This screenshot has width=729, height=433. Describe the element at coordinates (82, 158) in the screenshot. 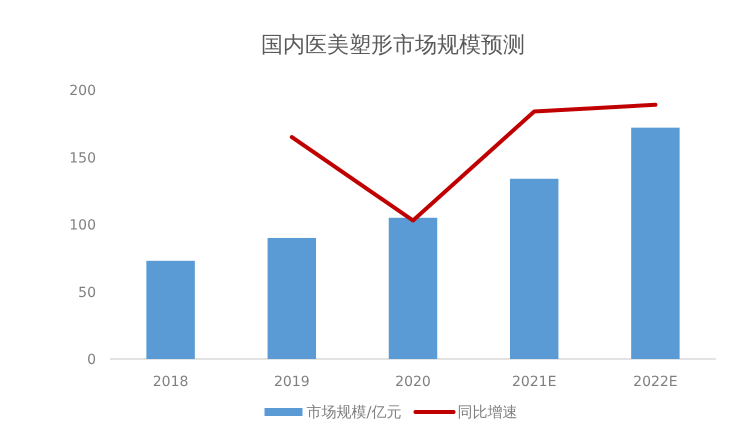

I see `y-tick-label: 150` at that location.